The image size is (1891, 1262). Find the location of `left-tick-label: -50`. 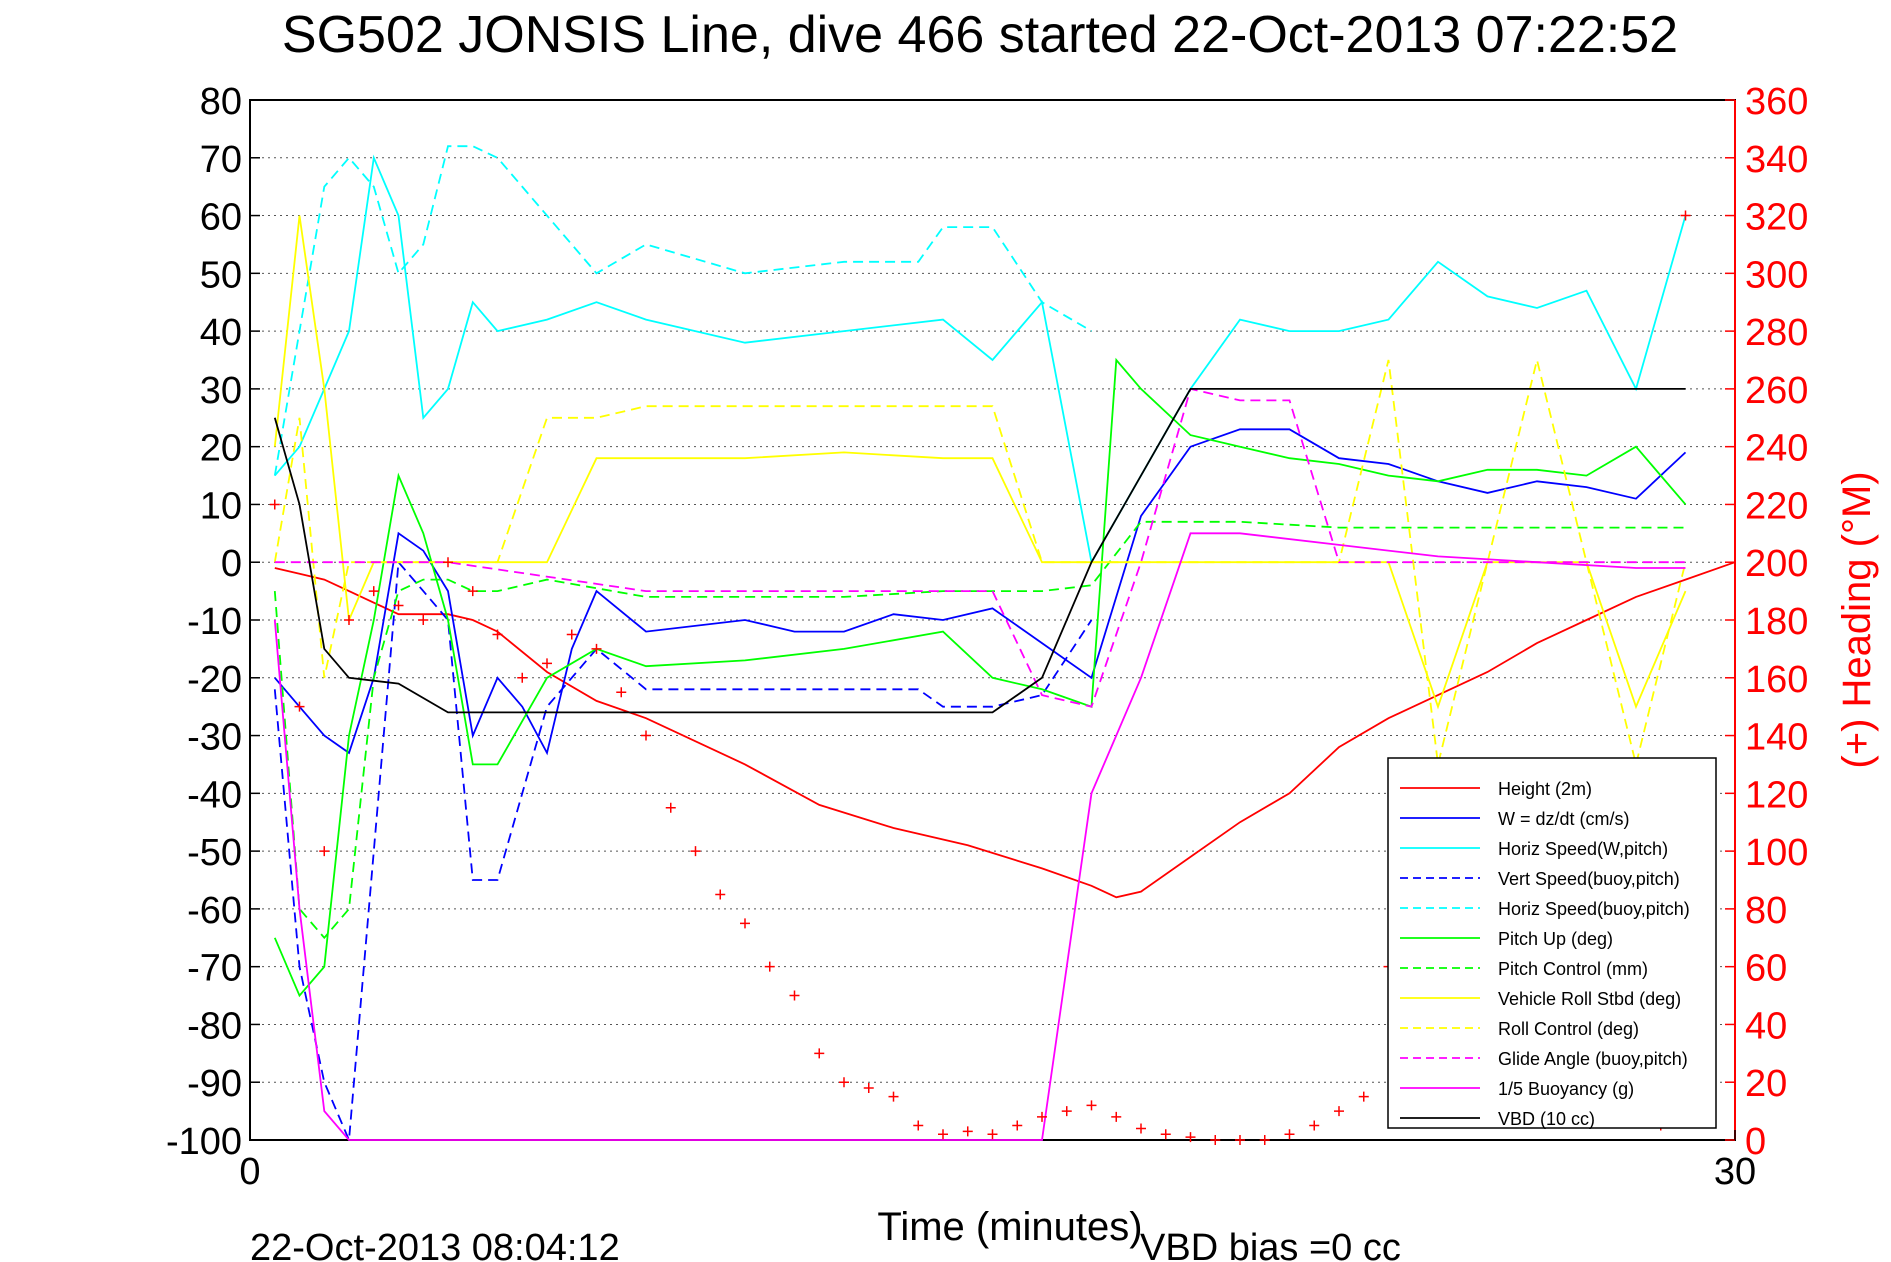

left-tick-label: -50 is located at coordinates (214, 853).